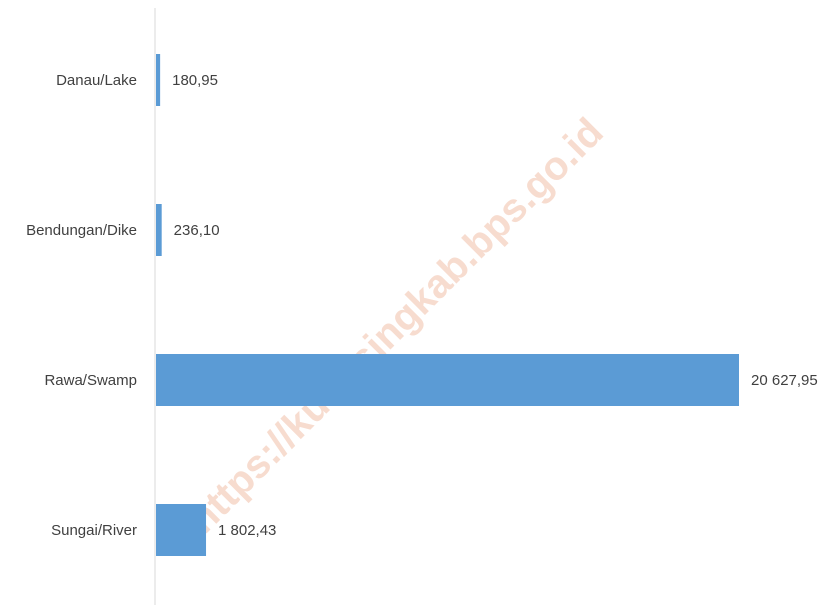 The height and width of the screenshot is (605, 833). I want to click on category-label: Bendungan/Dike, so click(81, 230).